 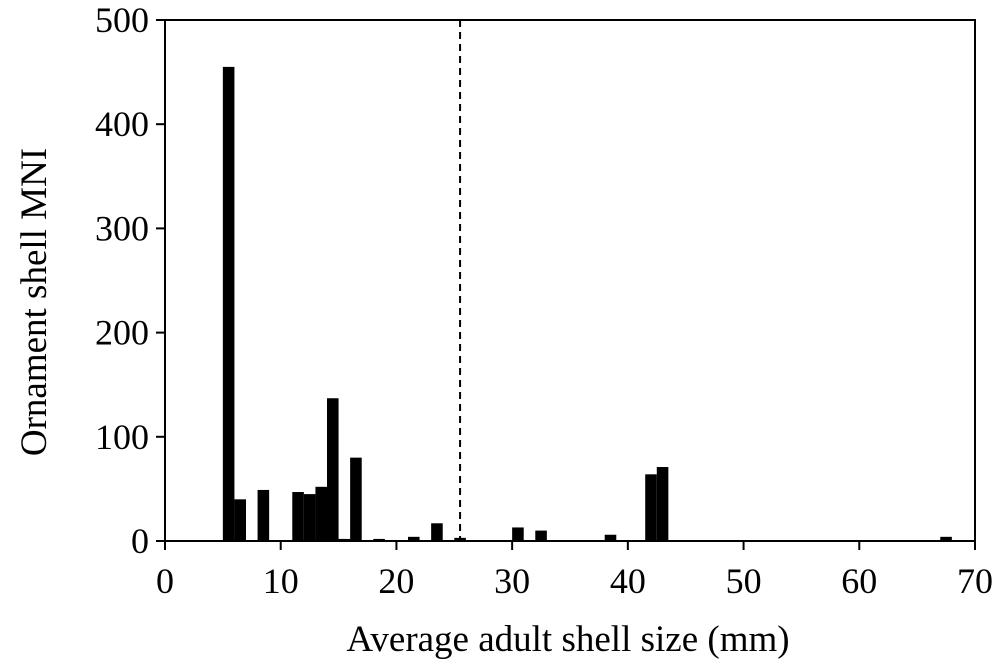 What do you see at coordinates (859, 581) in the screenshot?
I see `x-tick-label: 60` at bounding box center [859, 581].